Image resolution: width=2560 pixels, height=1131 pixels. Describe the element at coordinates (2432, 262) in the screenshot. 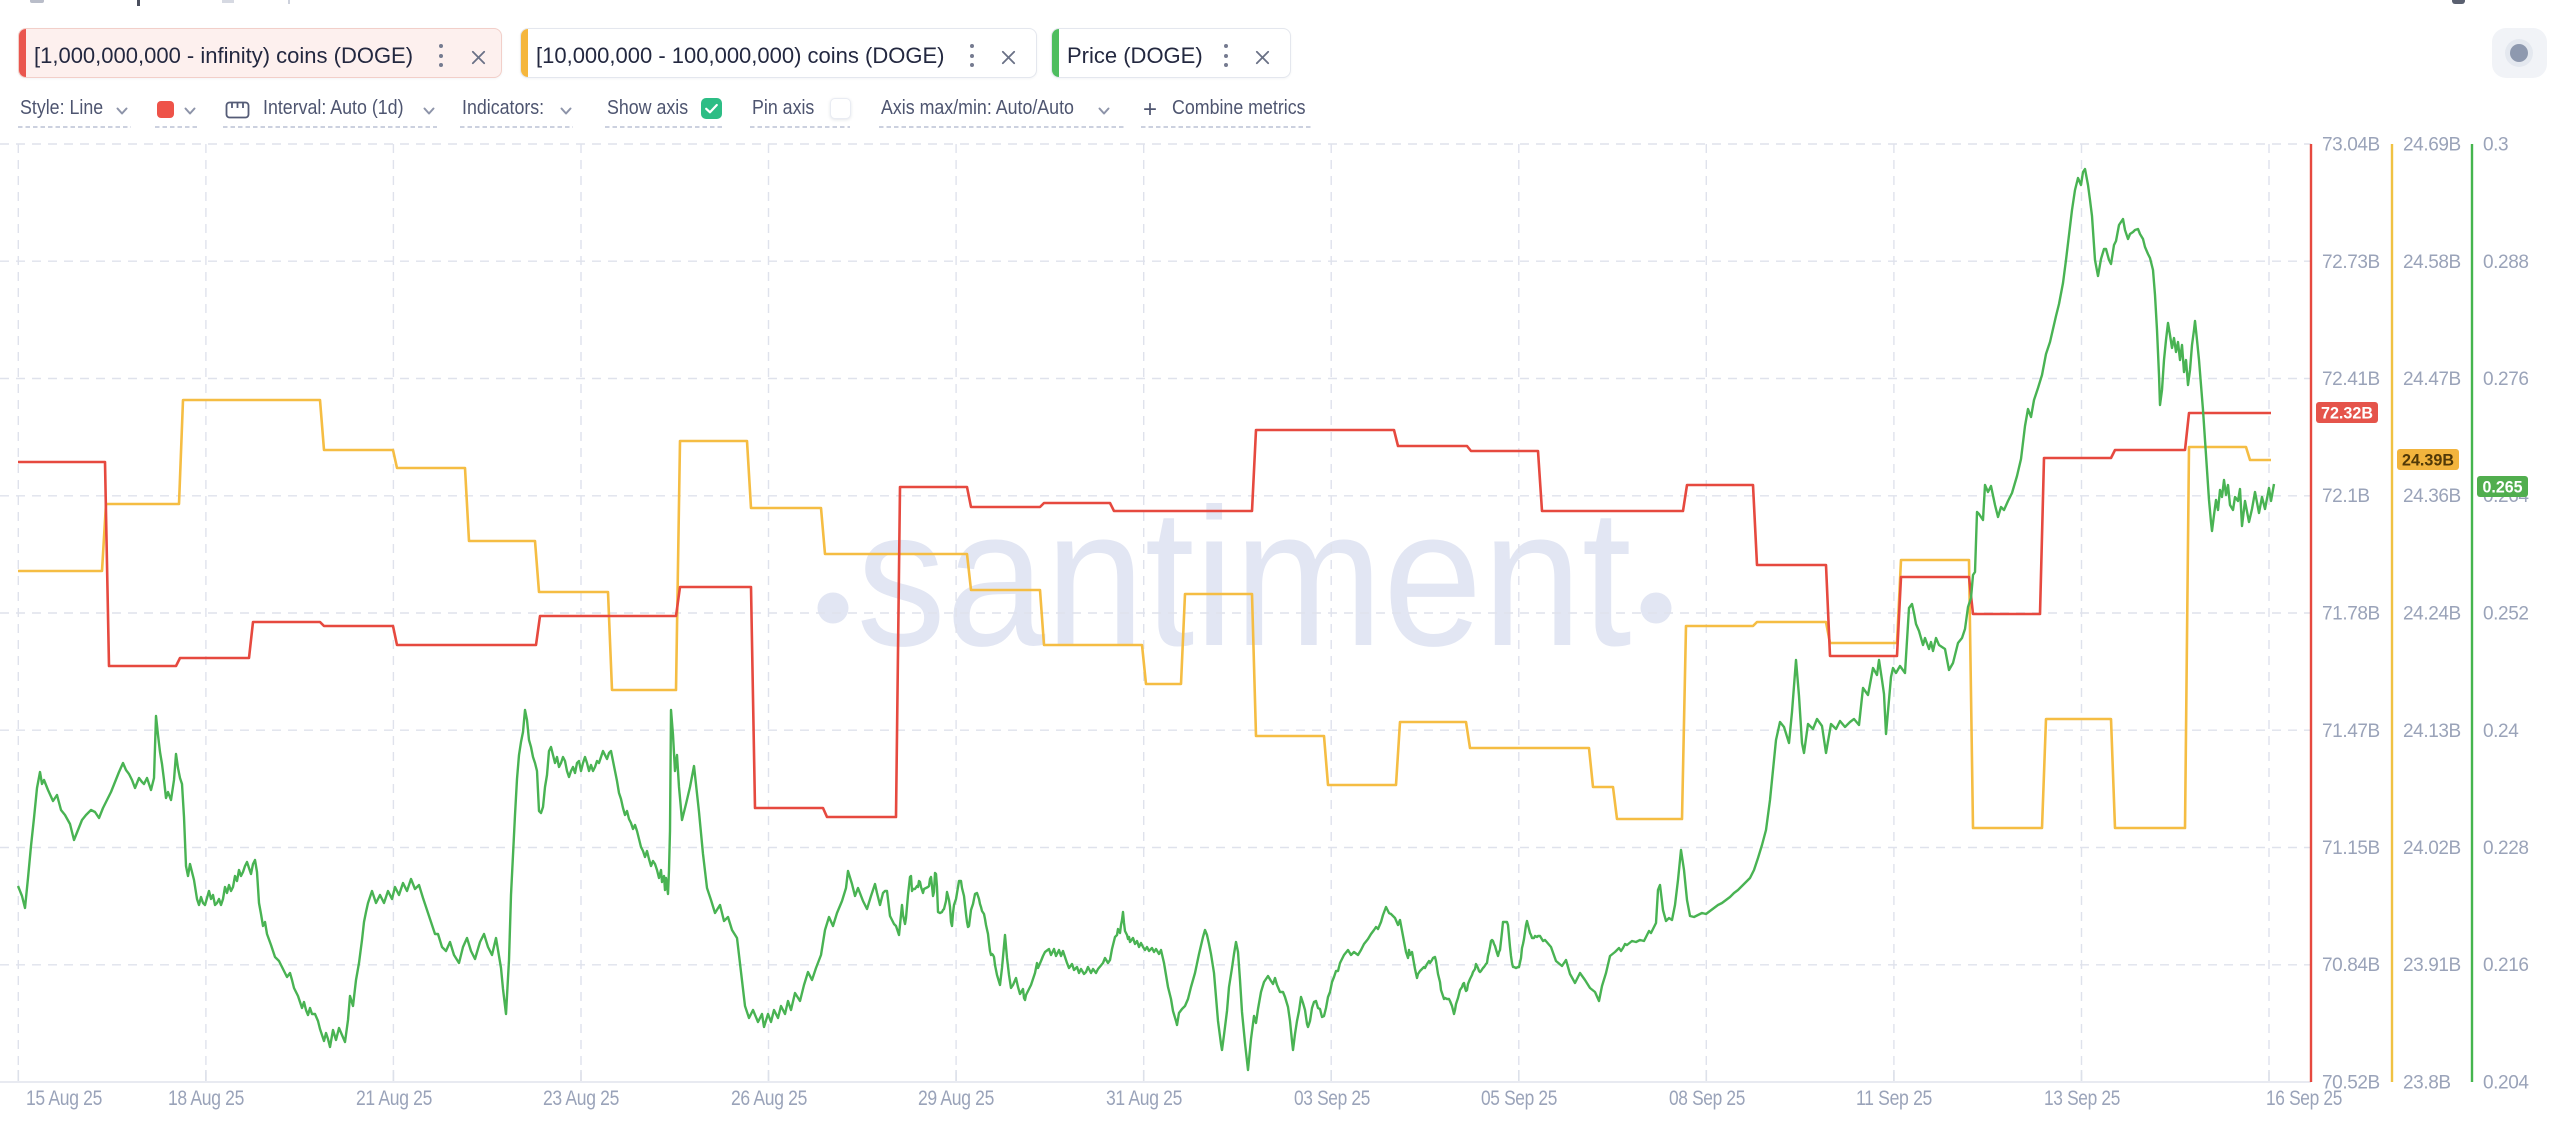

I see `svg-text: 24.58B` at that location.